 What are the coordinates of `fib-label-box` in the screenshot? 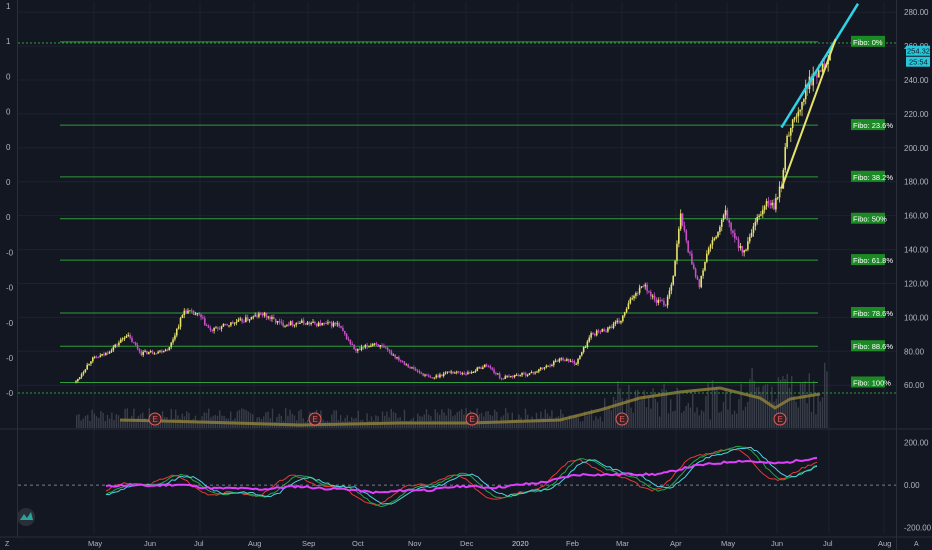 It's located at (868, 41).